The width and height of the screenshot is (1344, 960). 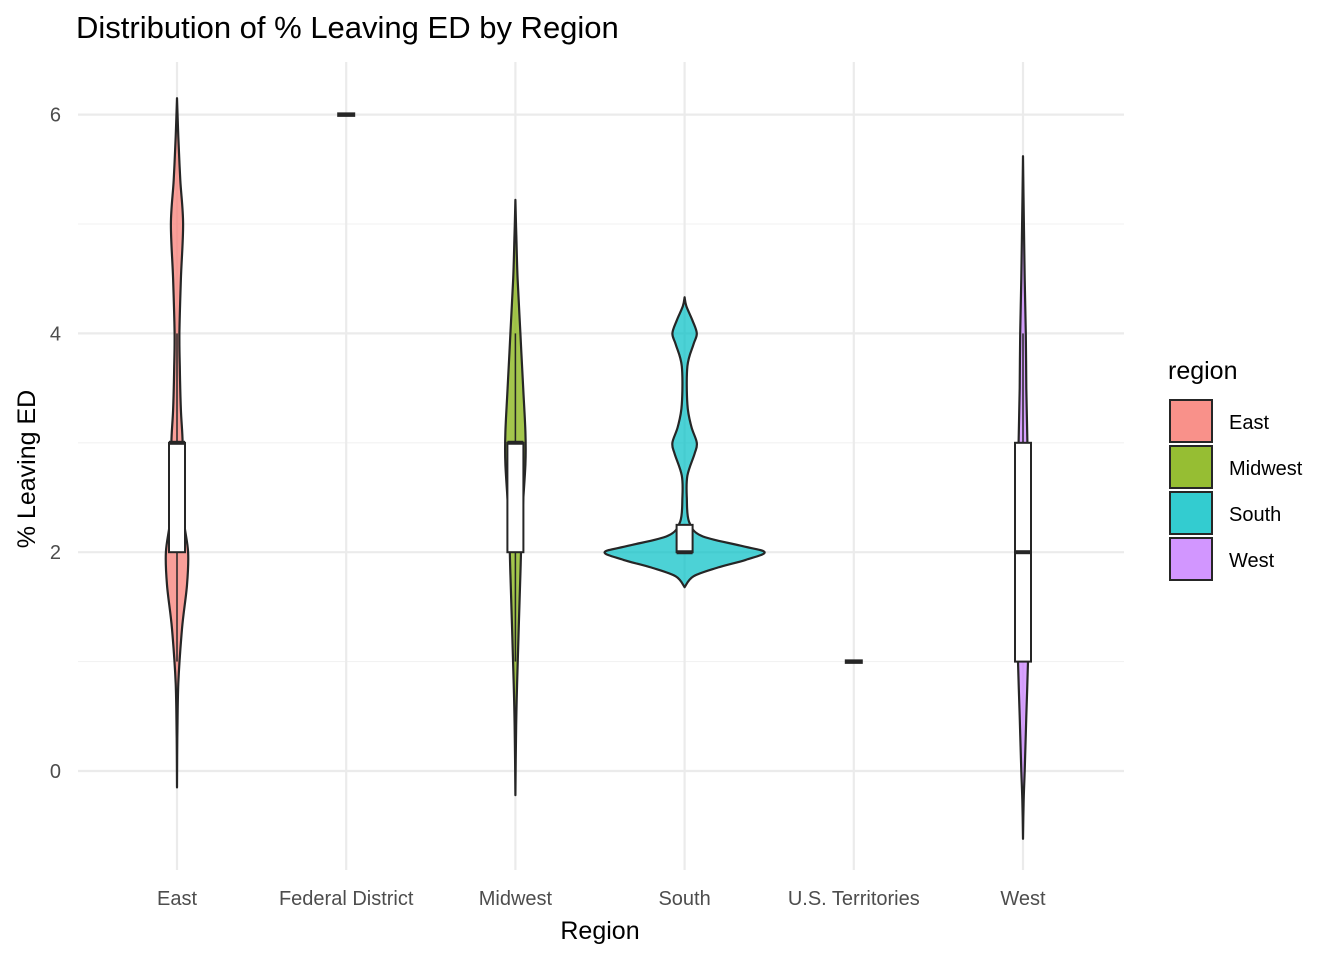 I want to click on y-axis-title: % Leaving ED, so click(x=27, y=469).